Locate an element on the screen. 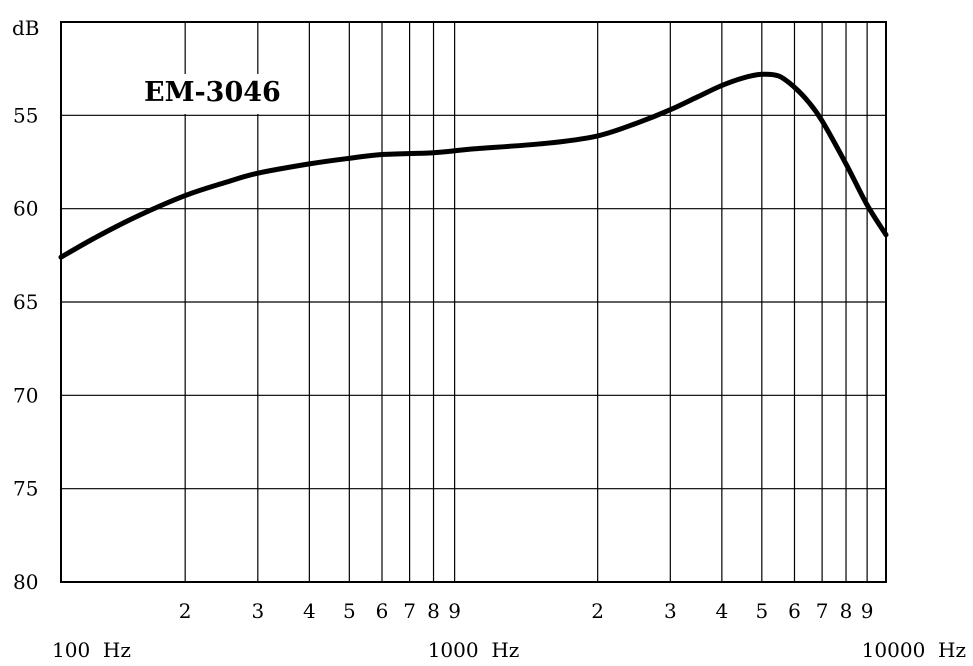  title-background is located at coordinates (212, 94).